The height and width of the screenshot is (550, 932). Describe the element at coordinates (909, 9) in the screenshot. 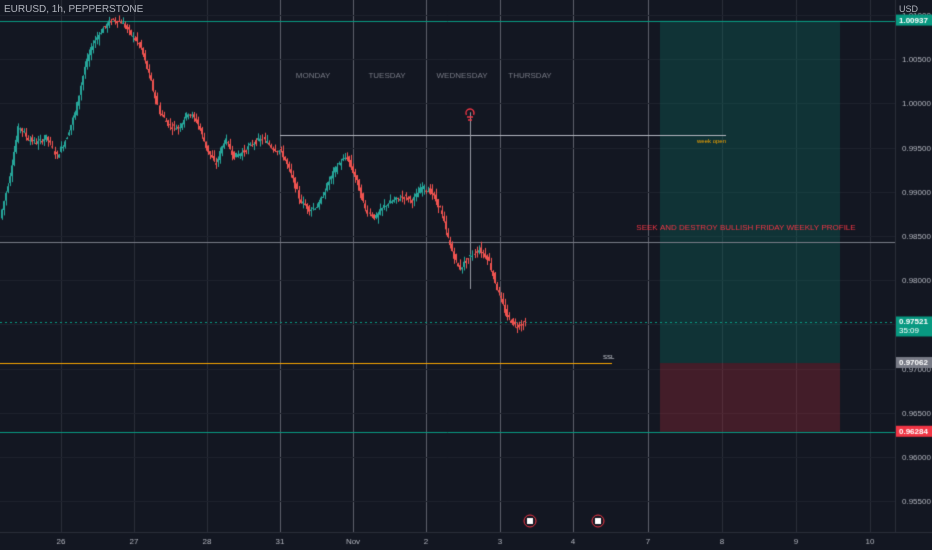

I see `currency-label: USD` at that location.